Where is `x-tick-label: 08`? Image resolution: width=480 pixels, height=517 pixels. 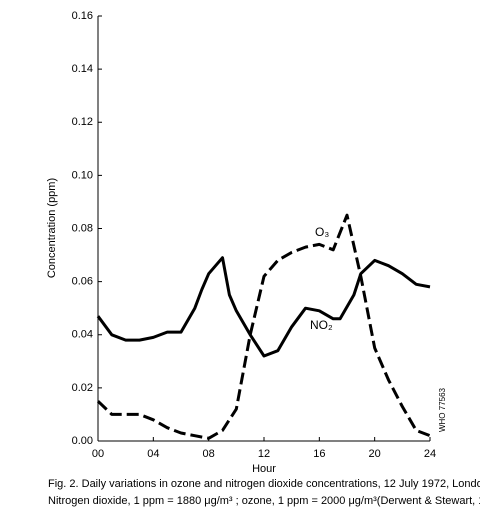
x-tick-label: 08 is located at coordinates (209, 454).